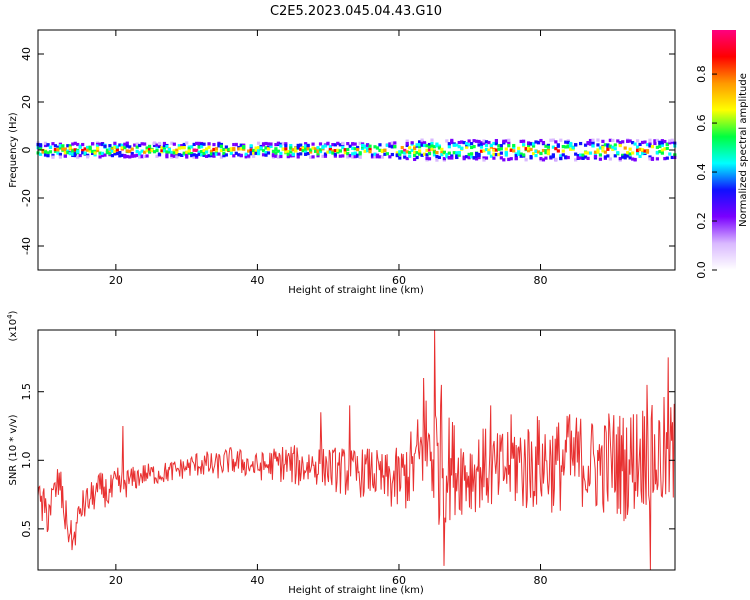  I want to click on y-tick-label: 40, so click(26, 54).